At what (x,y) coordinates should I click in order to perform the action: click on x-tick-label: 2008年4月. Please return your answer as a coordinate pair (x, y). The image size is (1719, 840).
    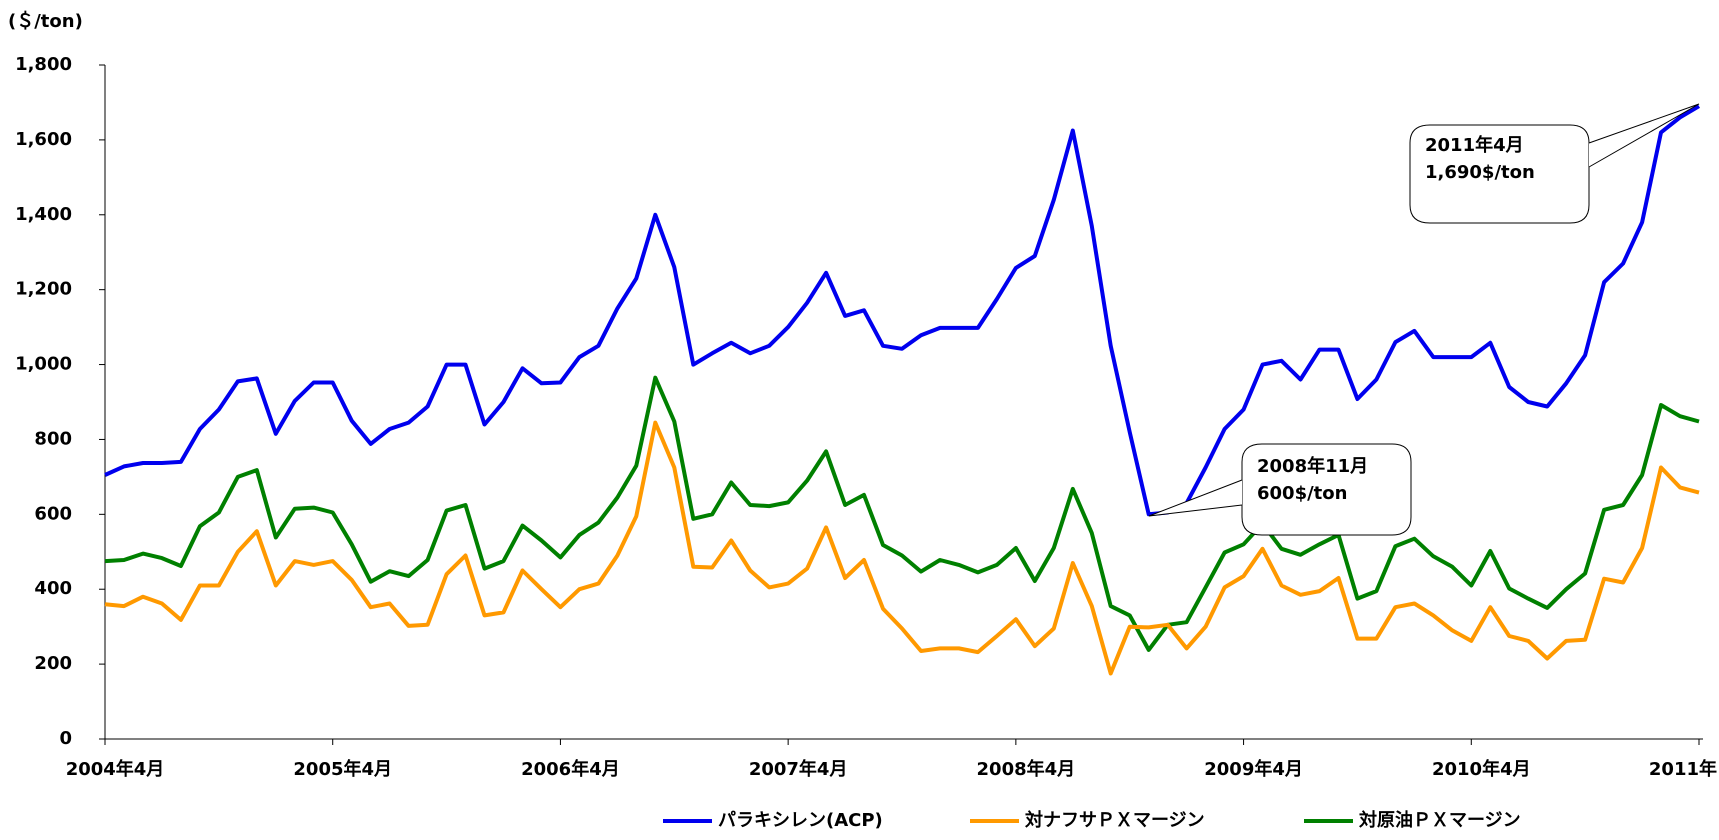
    Looking at the image, I should click on (1026, 769).